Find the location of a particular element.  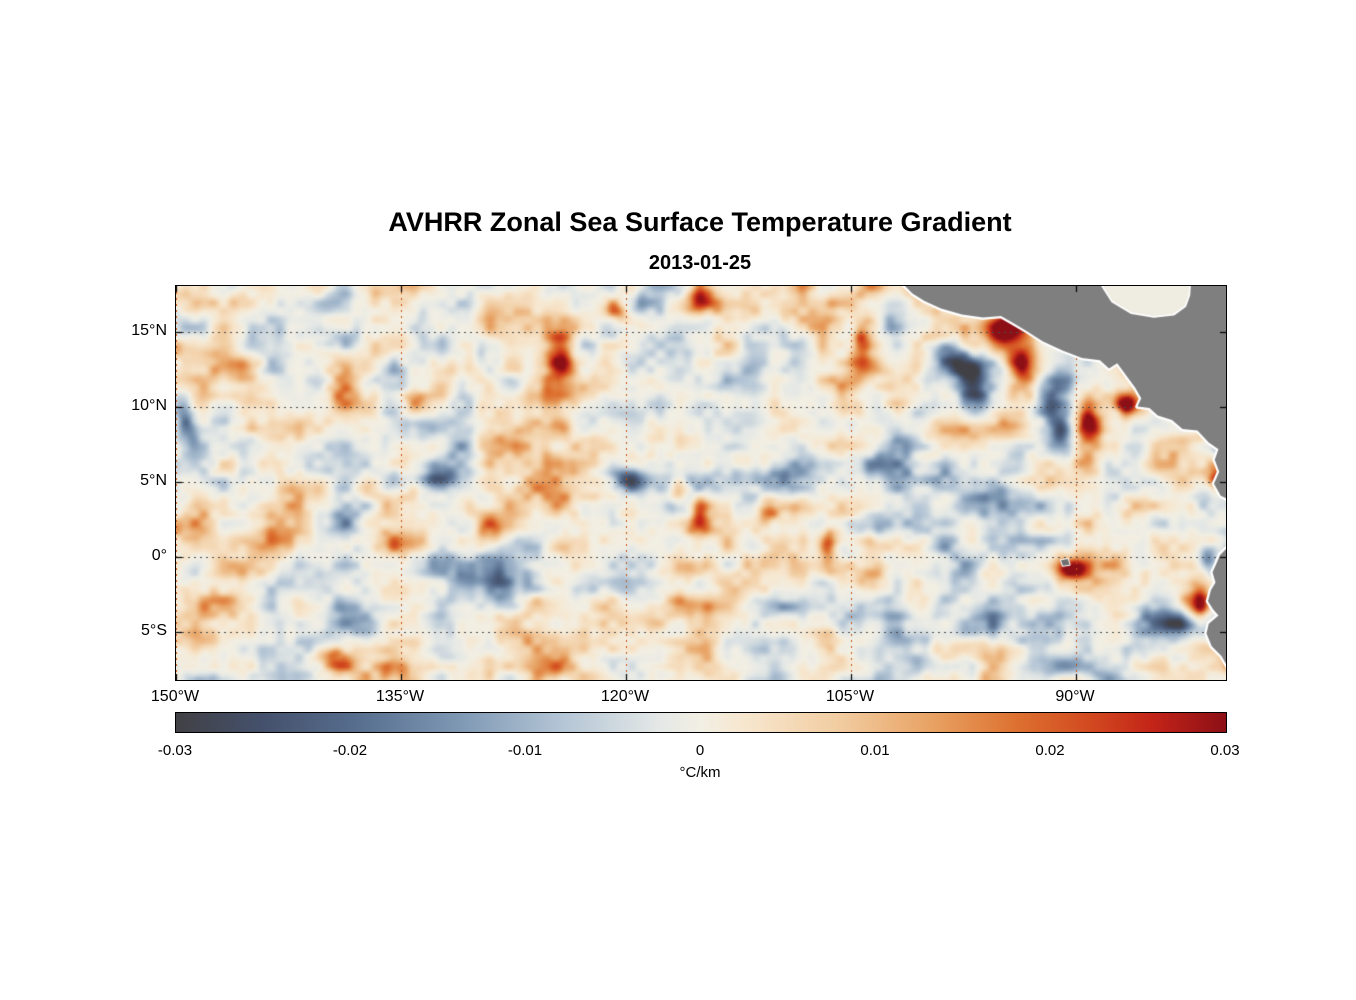

x-tick-label: 90°W is located at coordinates (1075, 696).